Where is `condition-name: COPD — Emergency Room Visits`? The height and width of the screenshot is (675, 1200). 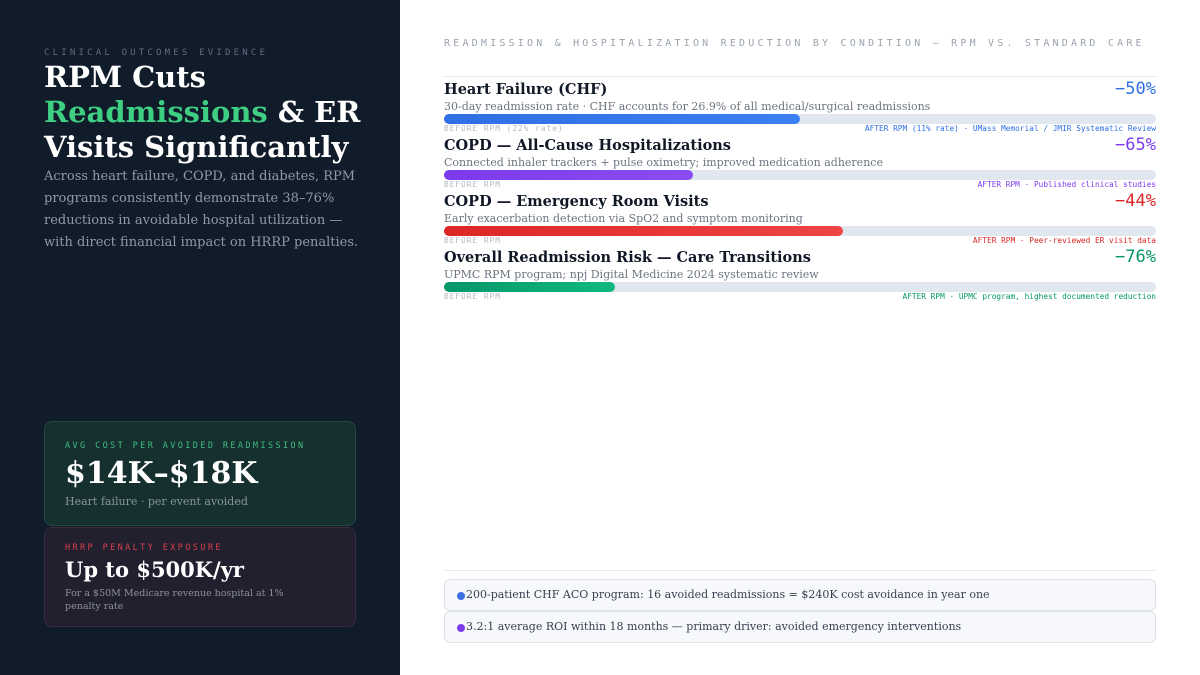 condition-name: COPD — Emergency Room Visits is located at coordinates (576, 201).